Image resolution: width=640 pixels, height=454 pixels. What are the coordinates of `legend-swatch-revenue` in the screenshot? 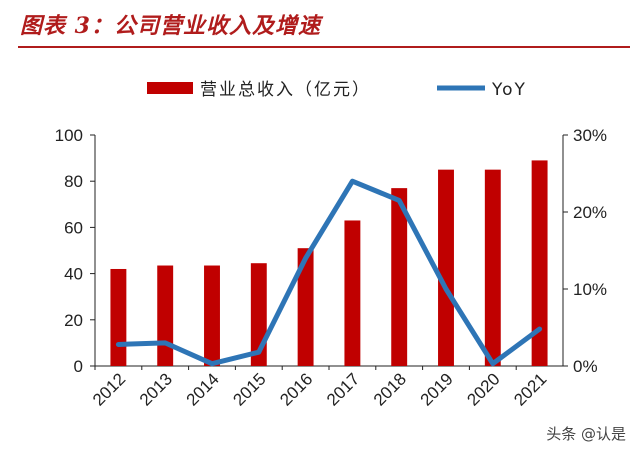 It's located at (170, 88).